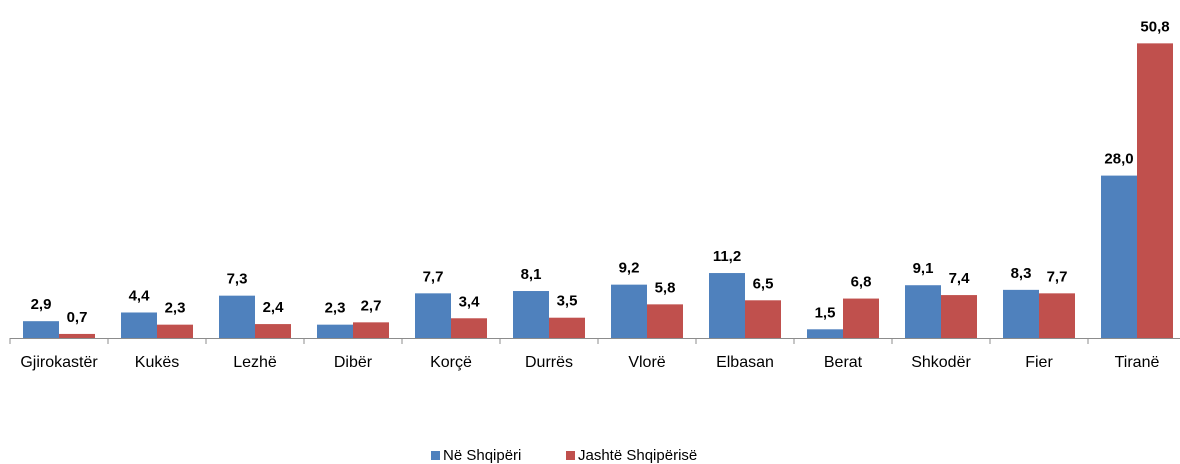 Image resolution: width=1180 pixels, height=464 pixels. Describe the element at coordinates (273, 331) in the screenshot. I see `bar-jashte-shqiperise-lezhe` at that location.